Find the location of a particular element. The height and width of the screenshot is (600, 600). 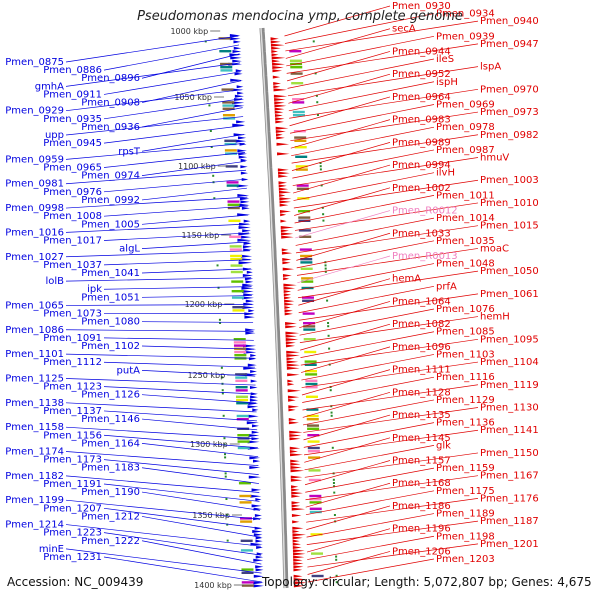

left-gene-label: Pmen_0911 is located at coordinates (72, 94).